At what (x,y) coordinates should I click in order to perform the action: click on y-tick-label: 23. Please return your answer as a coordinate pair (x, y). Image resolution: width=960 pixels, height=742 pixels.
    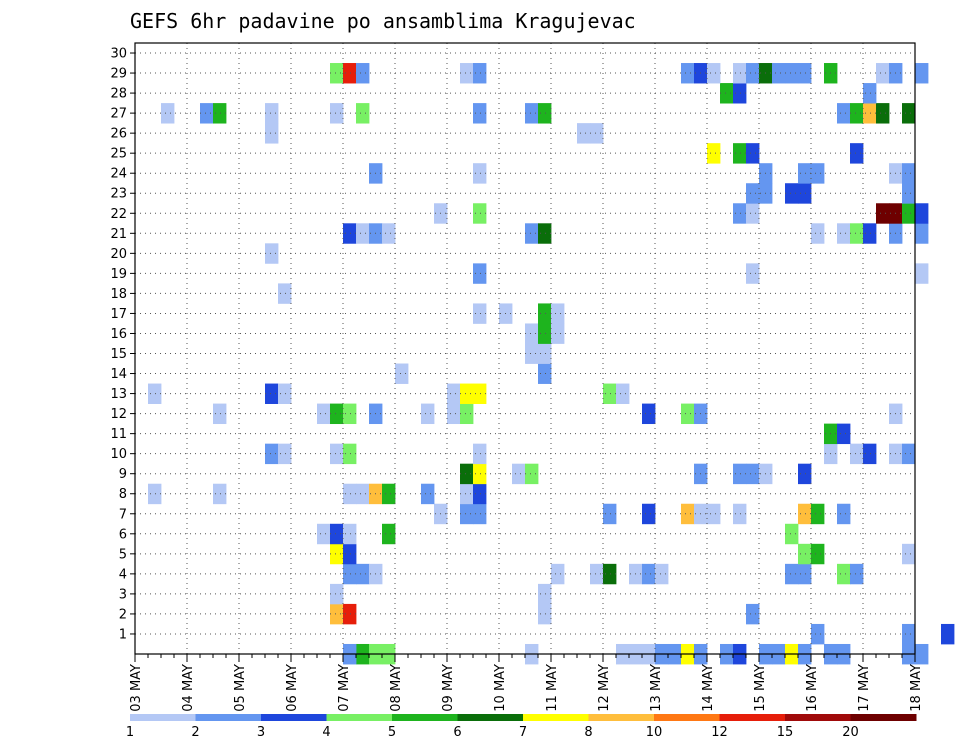
    Looking at the image, I should click on (118, 194).